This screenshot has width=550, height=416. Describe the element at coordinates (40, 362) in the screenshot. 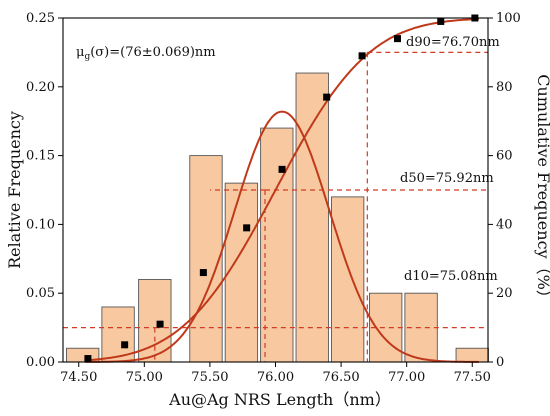

I see `y-left-tick-label: 0.00` at that location.